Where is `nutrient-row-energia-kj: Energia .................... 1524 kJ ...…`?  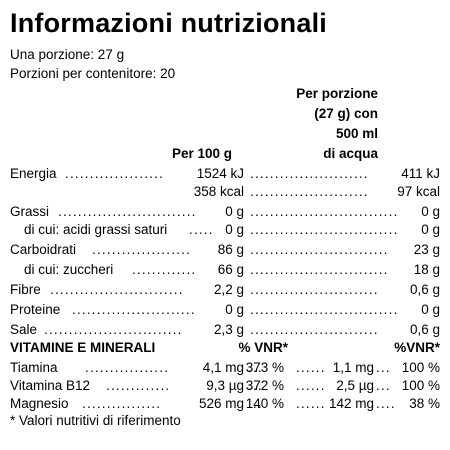 nutrient-row-energia-kj: Energia .................... 1524 kJ ...… is located at coordinates (225, 175).